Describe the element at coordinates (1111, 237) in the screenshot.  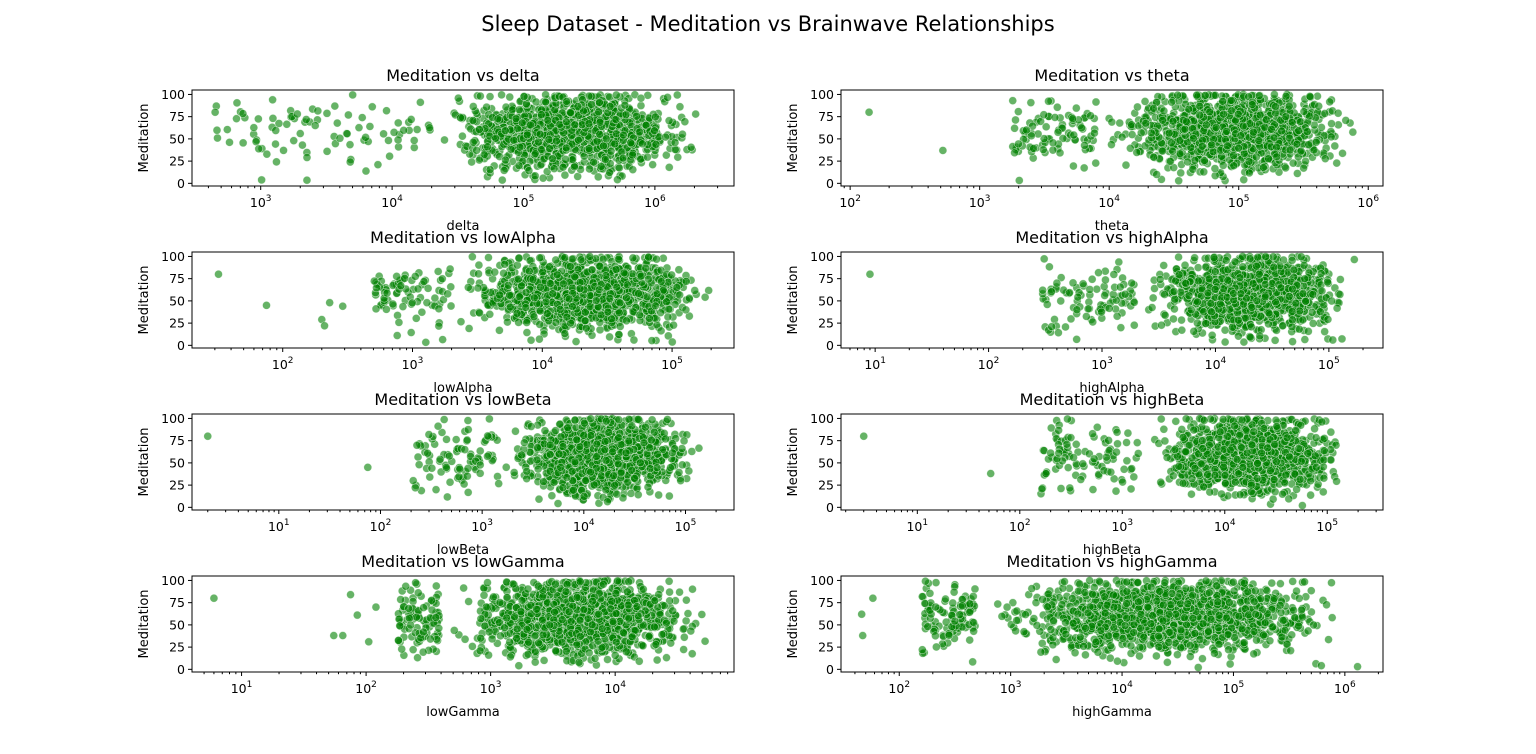
I see `subplot-title: Meditation vs highAlpha` at that location.